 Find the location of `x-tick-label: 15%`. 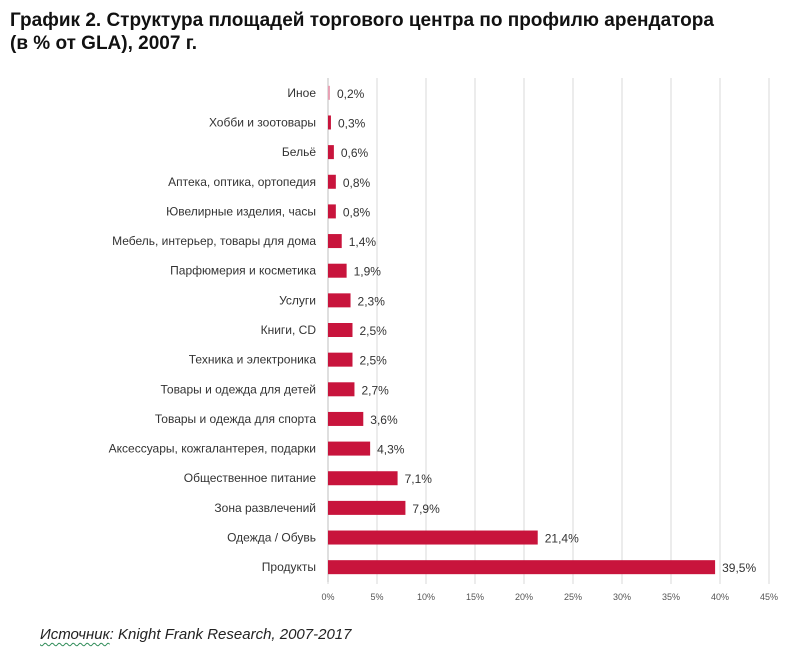

x-tick-label: 15% is located at coordinates (475, 597).